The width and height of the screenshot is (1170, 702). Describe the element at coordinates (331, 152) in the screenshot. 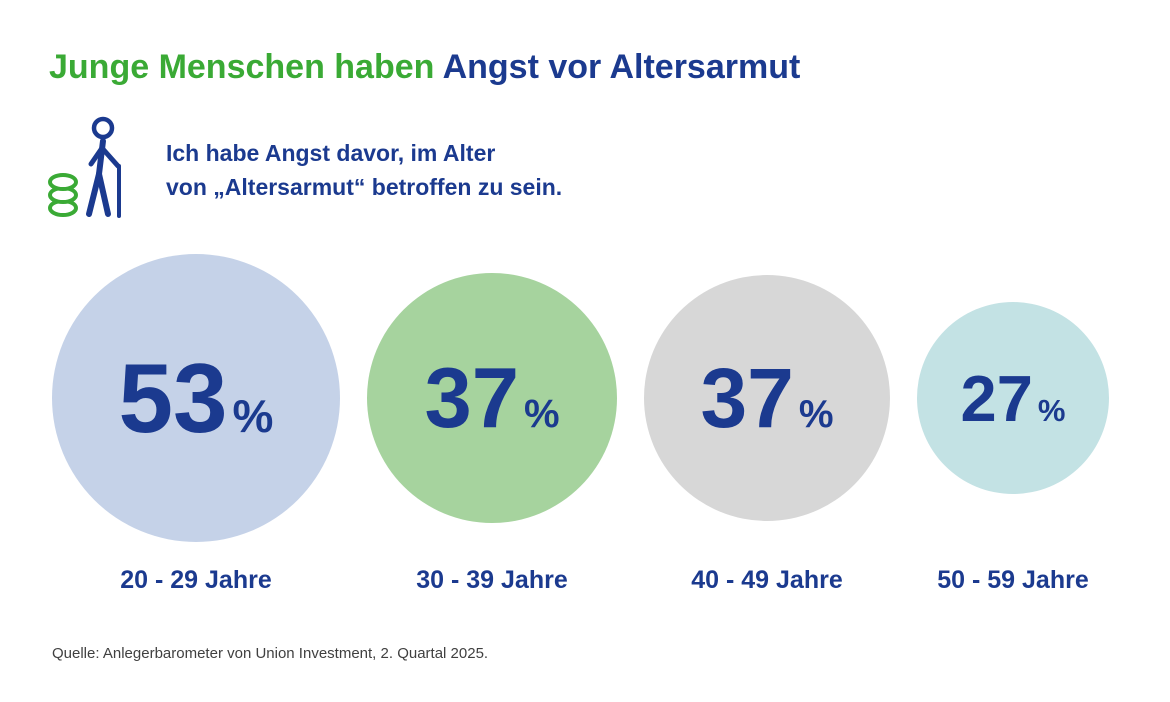

I see `survey-statement-line1: Ich habe Angst davor, im Alter` at that location.